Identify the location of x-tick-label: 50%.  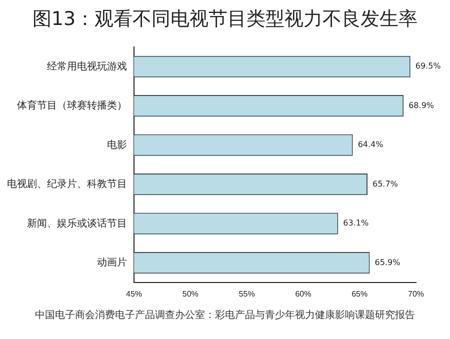
(190, 293).